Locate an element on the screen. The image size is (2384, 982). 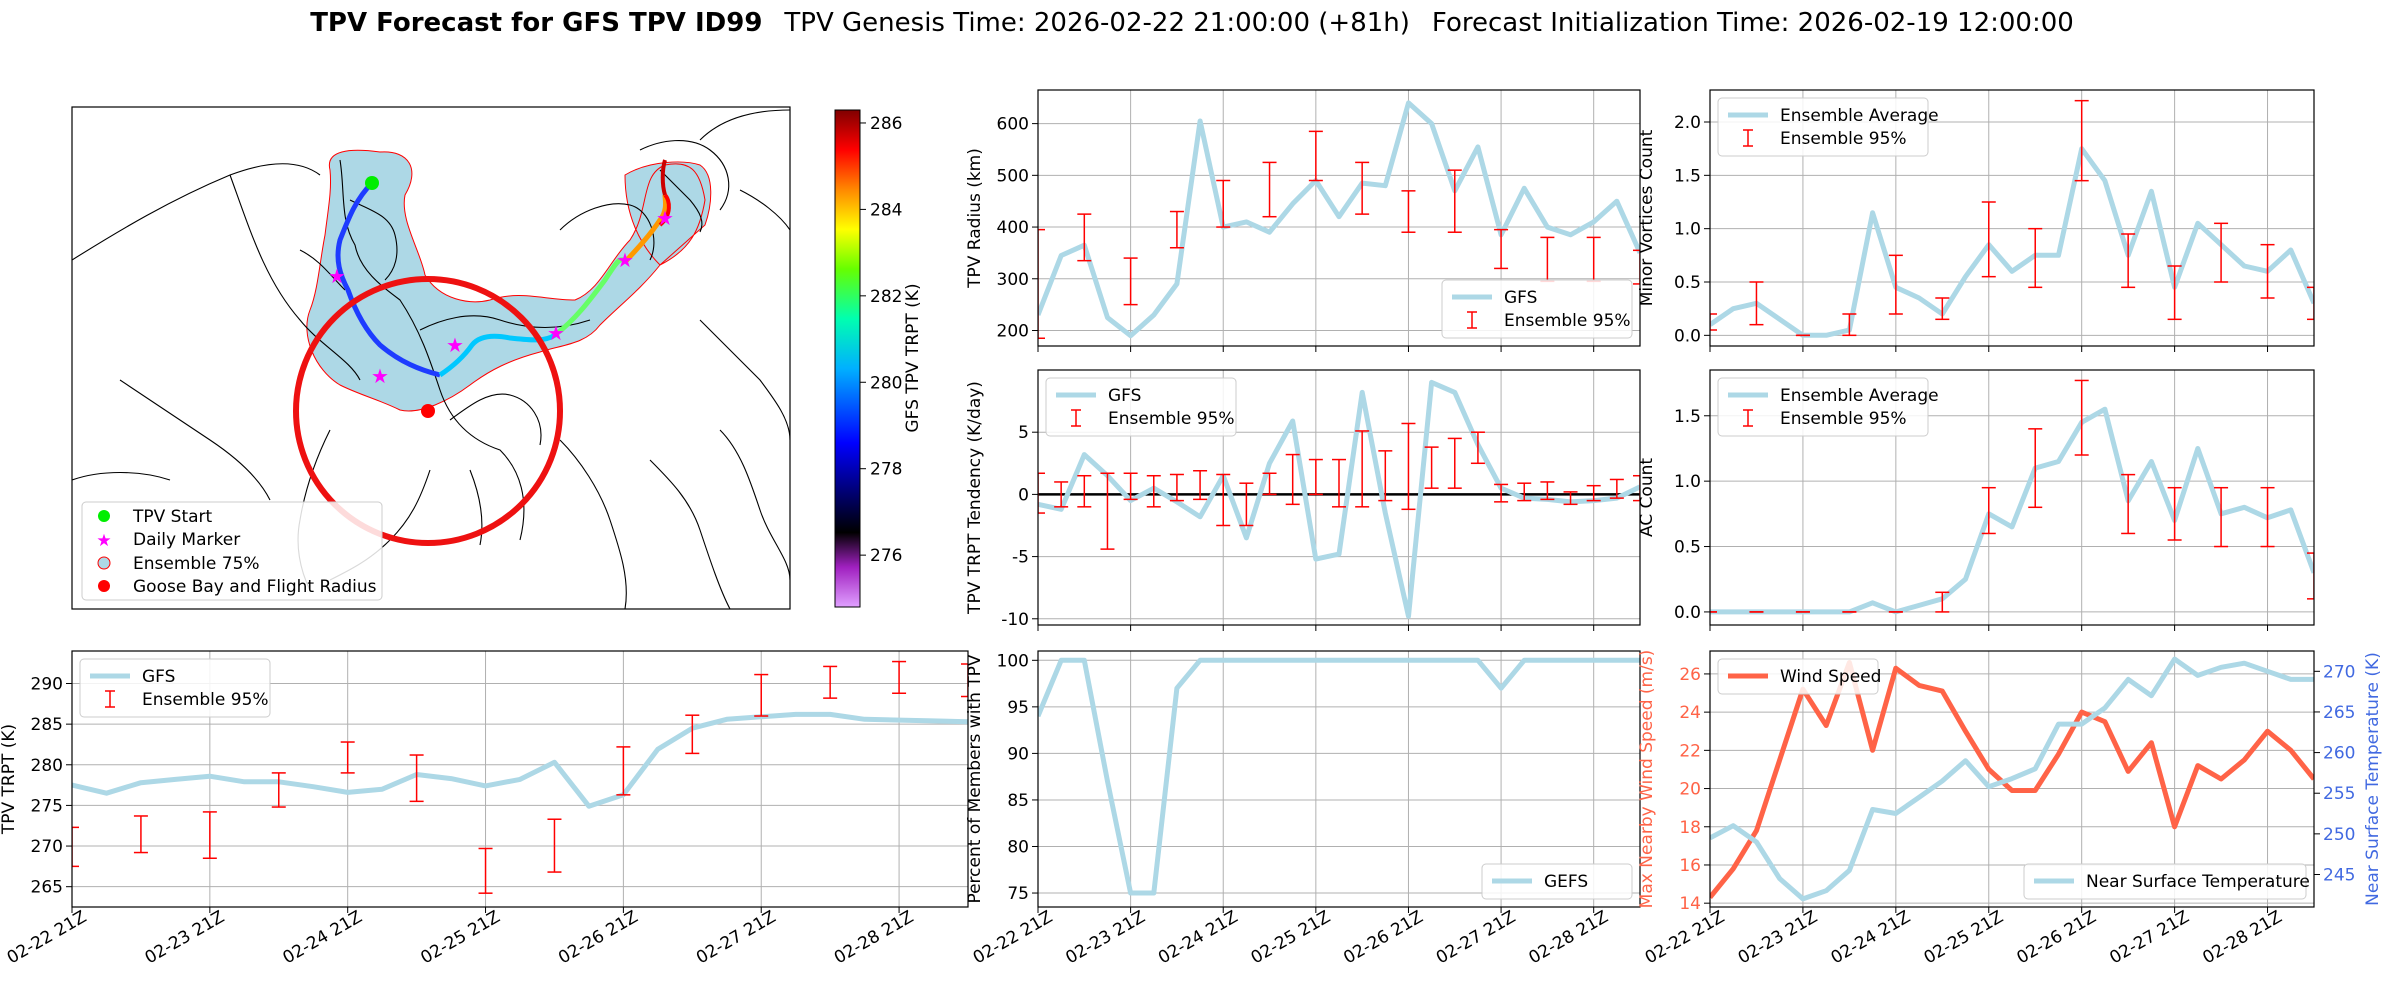
y-tick-label: 280 is located at coordinates (47, 766).